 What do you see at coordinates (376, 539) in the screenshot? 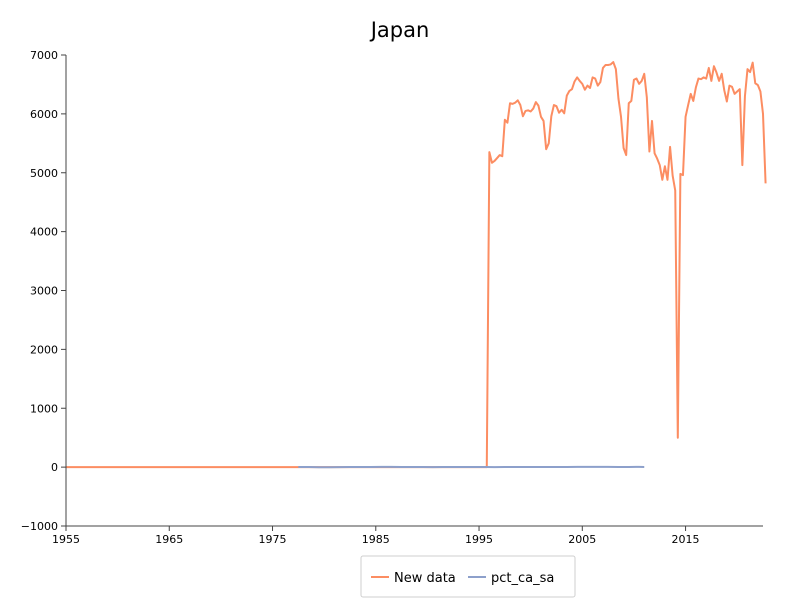
I see `x-tick-label: 1985` at bounding box center [376, 539].